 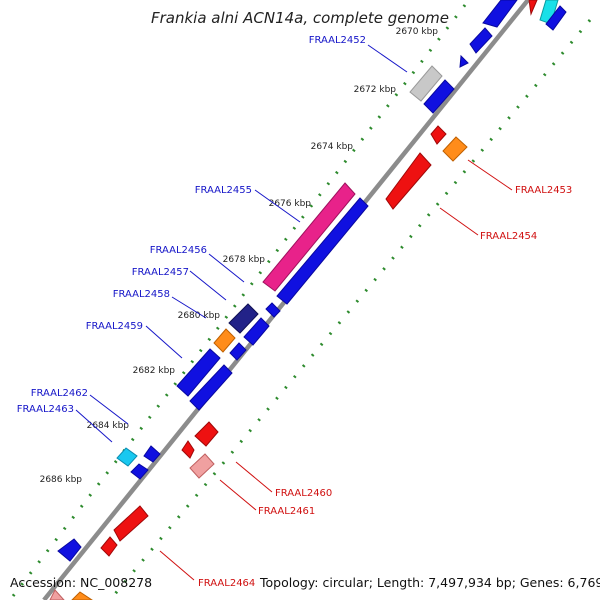 I want to click on map-title: Frankia alni ACN14a, complete genome, so click(x=300, y=18).